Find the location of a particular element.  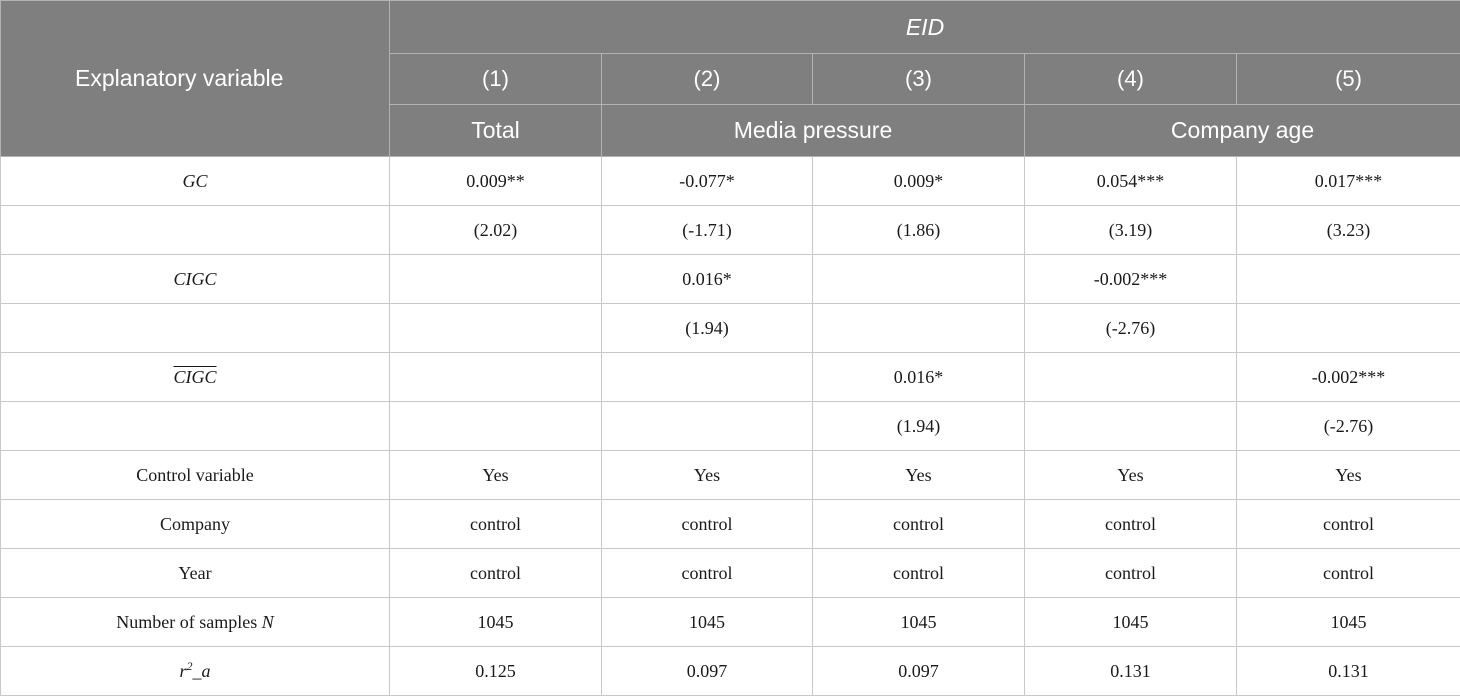

table-cell: 0.054*** is located at coordinates (1130, 181).